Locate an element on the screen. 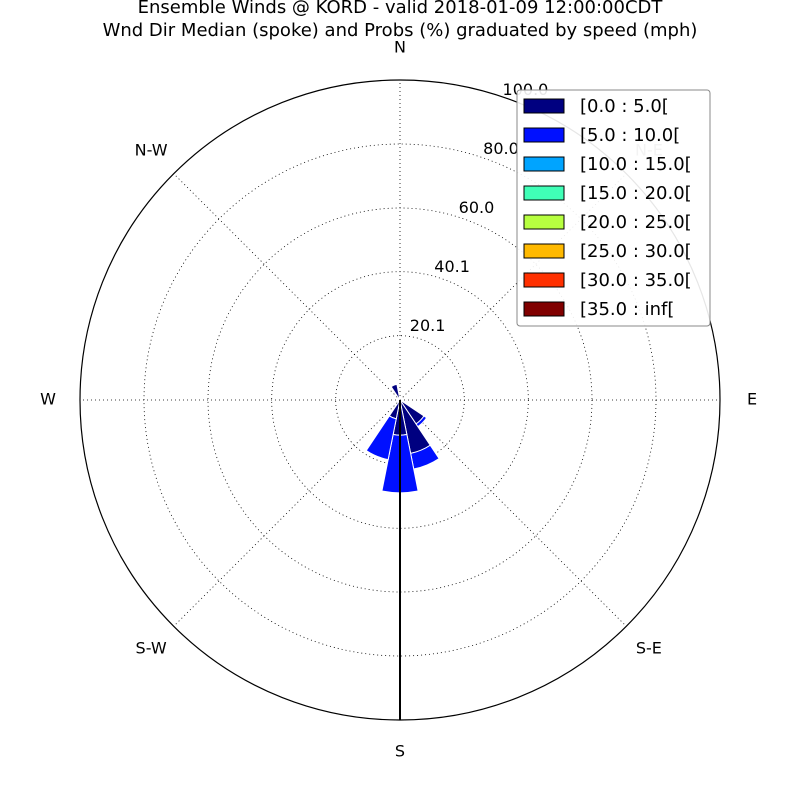  legend-label: [20.0 : 25.0[ is located at coordinates (636, 222).